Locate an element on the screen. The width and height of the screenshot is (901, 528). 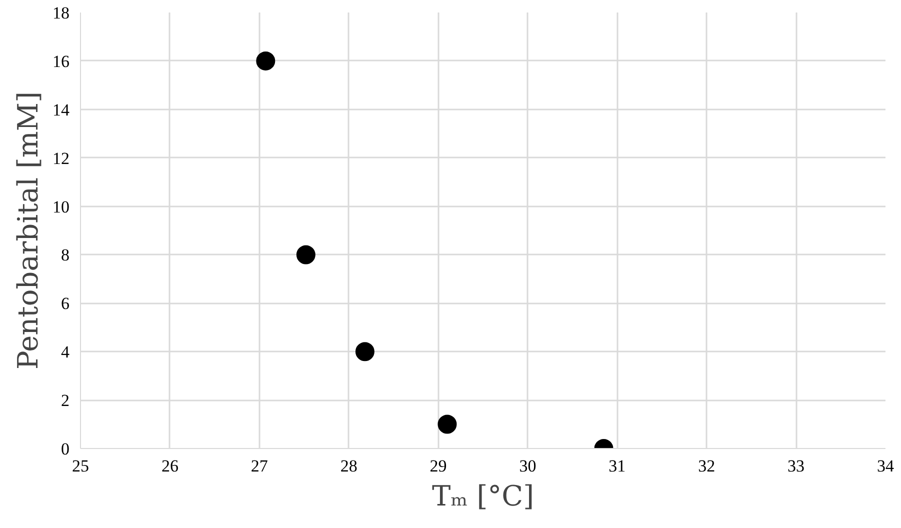
y-tick-label: 18 is located at coordinates (61, 13).